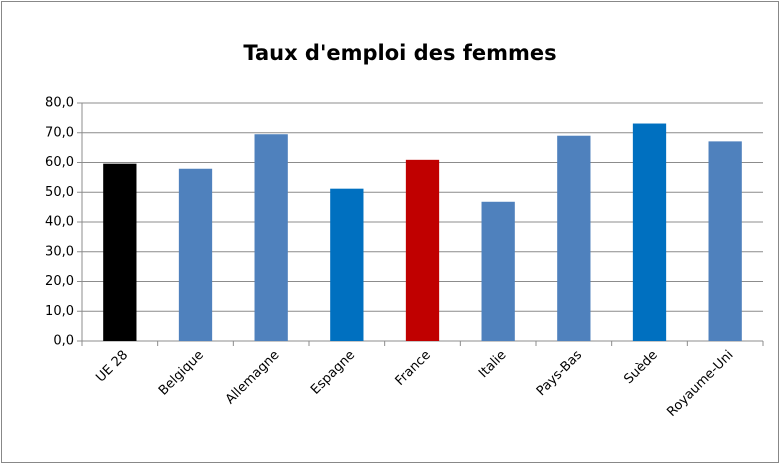  What do you see at coordinates (59, 281) in the screenshot?
I see `y-tick-label: 20,0` at bounding box center [59, 281].